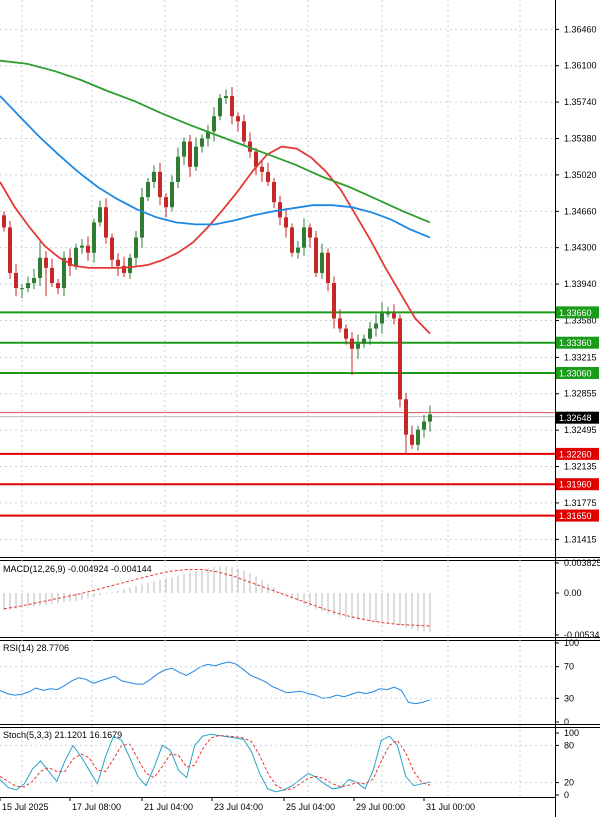 This screenshot has width=600, height=822. I want to click on level-tag-label: 1.32260, so click(575, 454).